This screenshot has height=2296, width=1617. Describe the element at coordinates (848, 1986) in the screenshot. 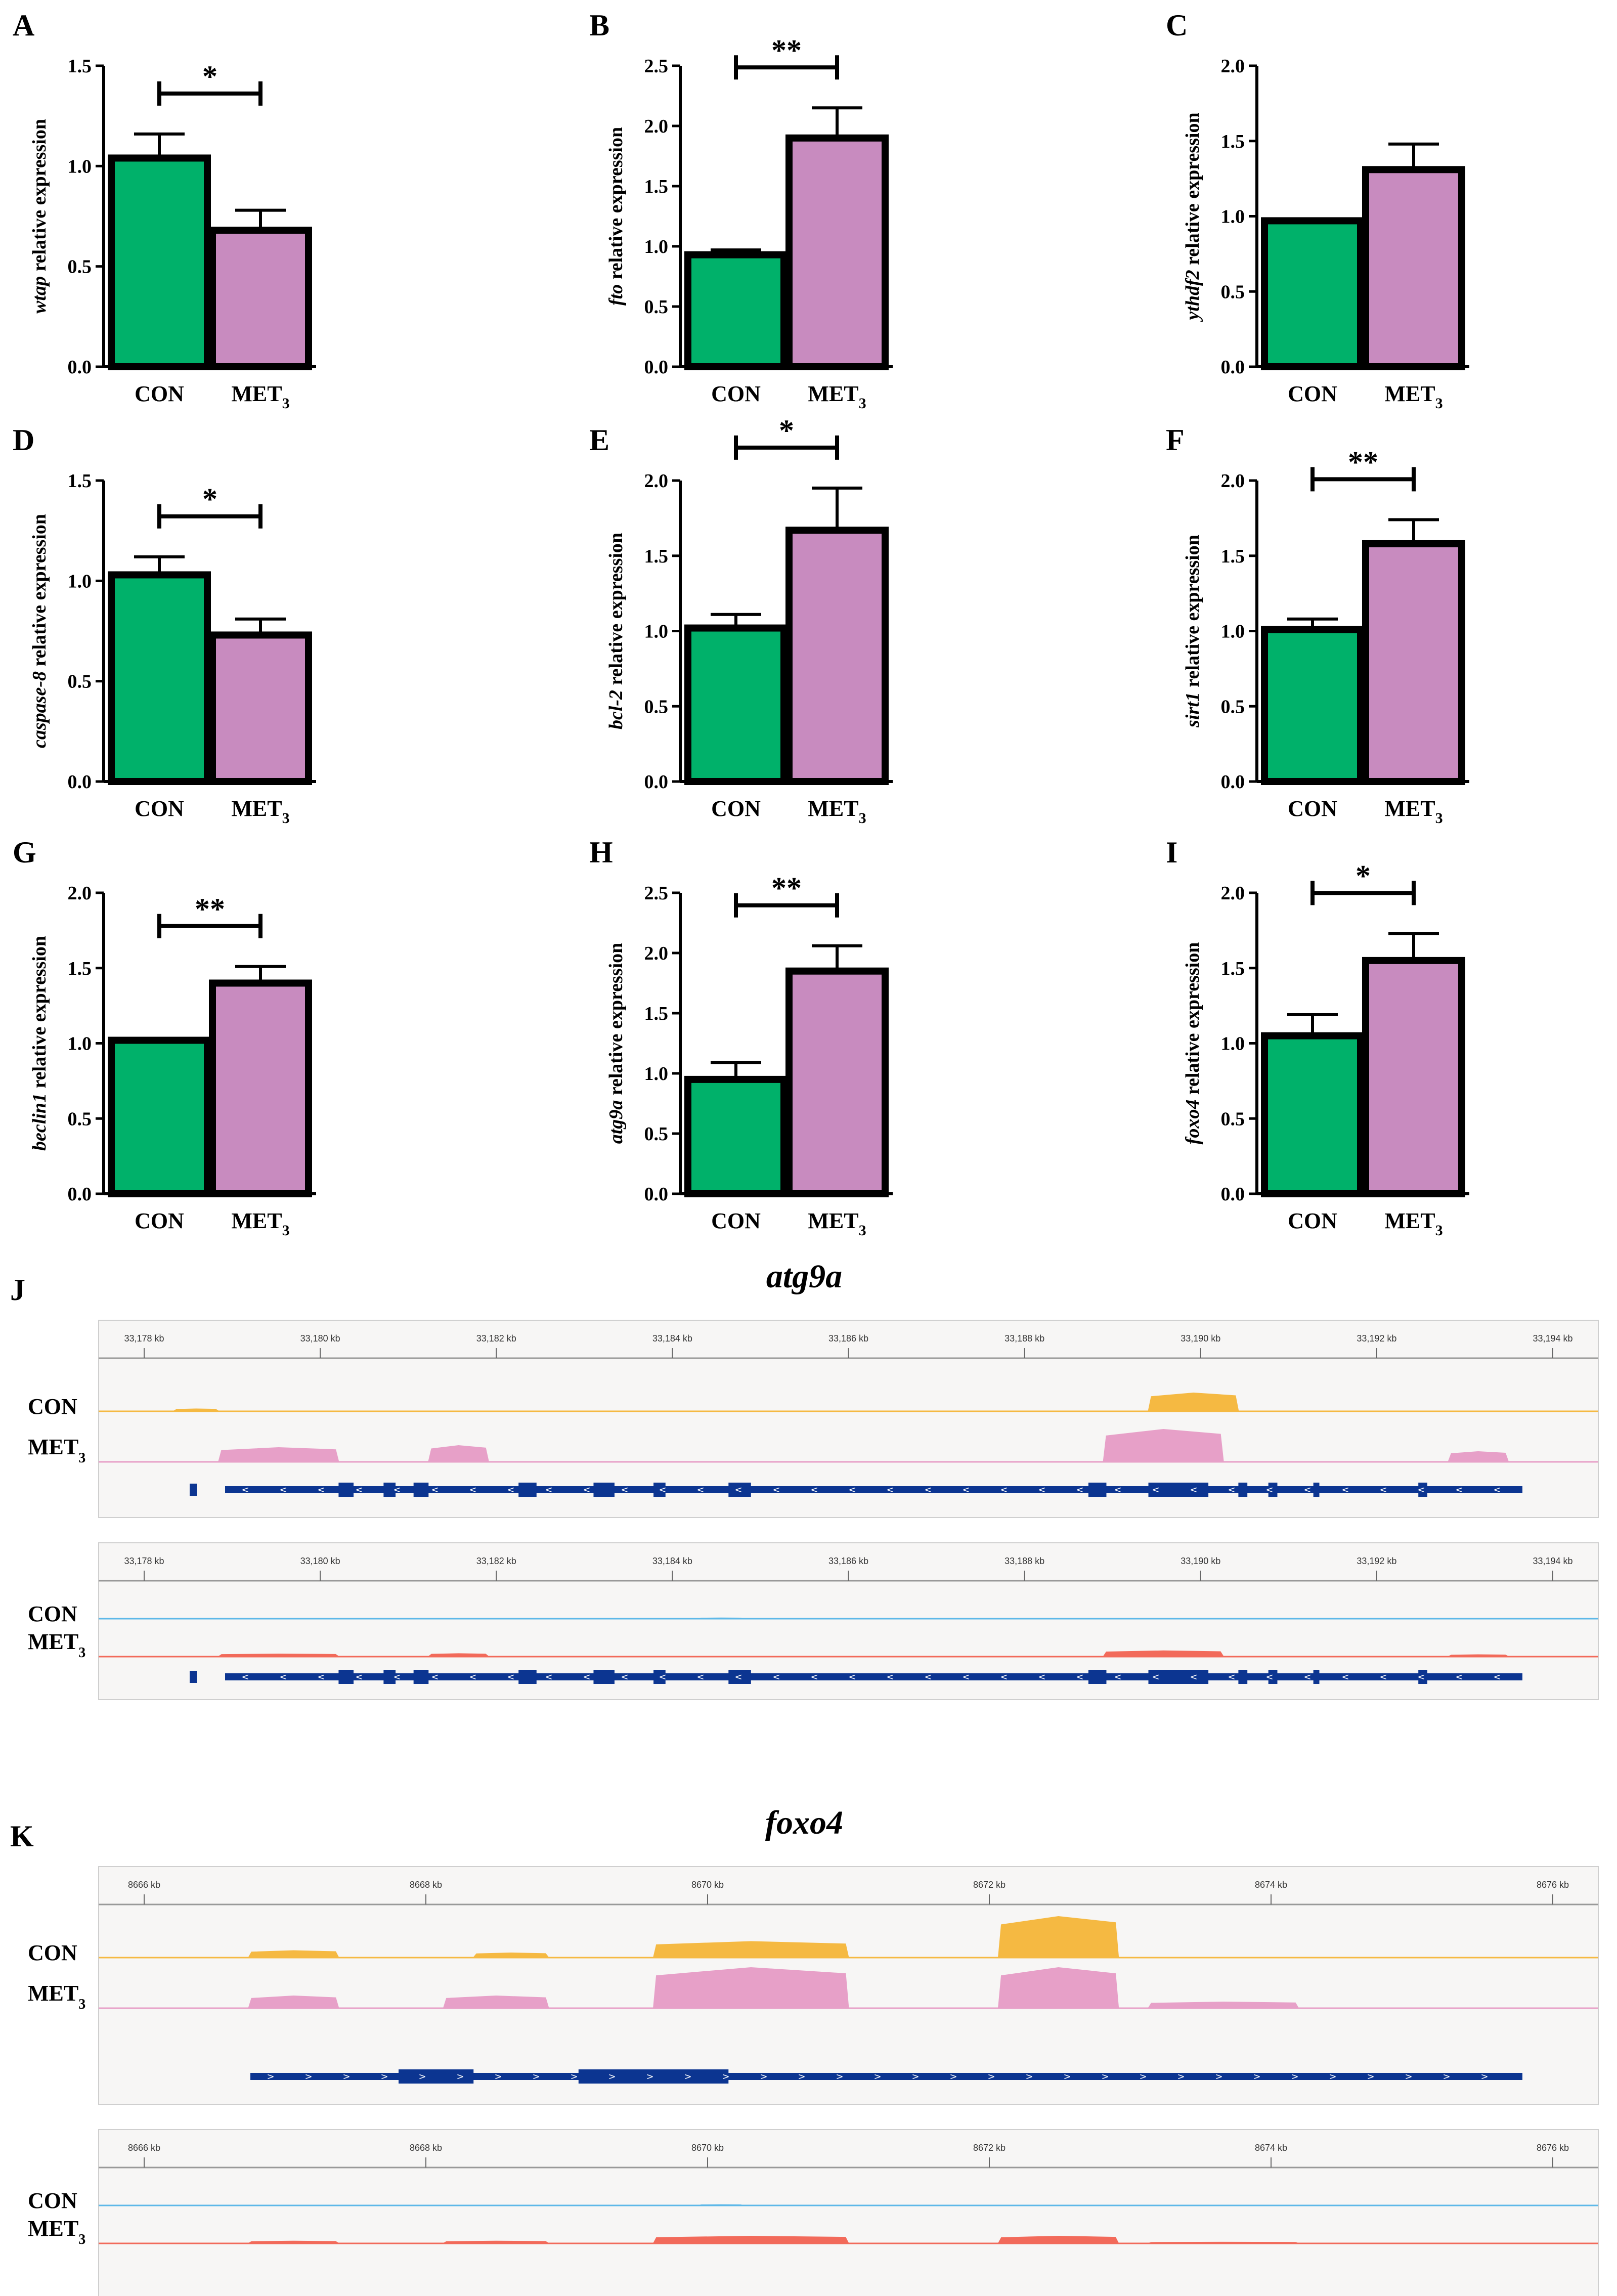

I see `track-background` at that location.